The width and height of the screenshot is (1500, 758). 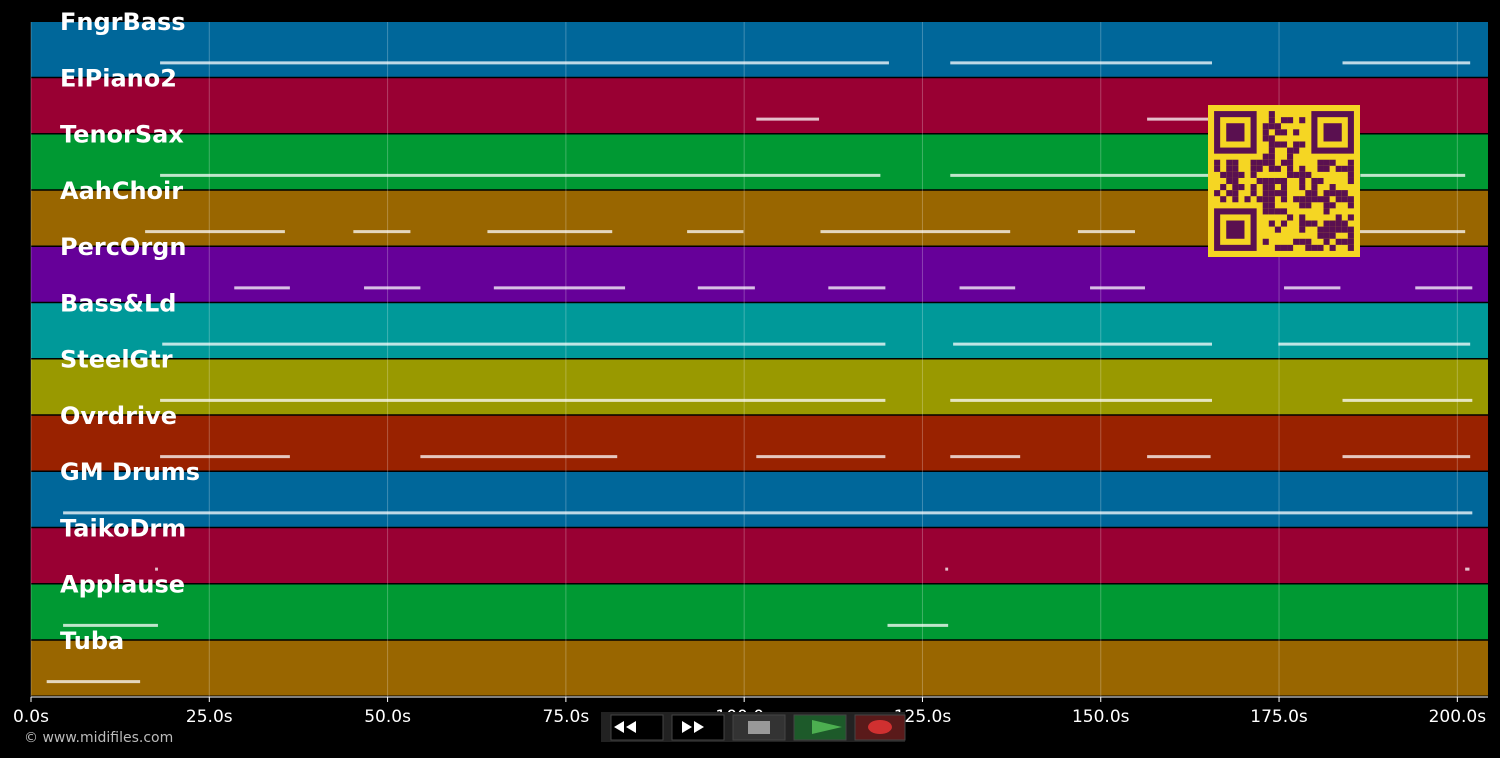 I want to click on x-tick-label: 200.0s, so click(x=1458, y=717).